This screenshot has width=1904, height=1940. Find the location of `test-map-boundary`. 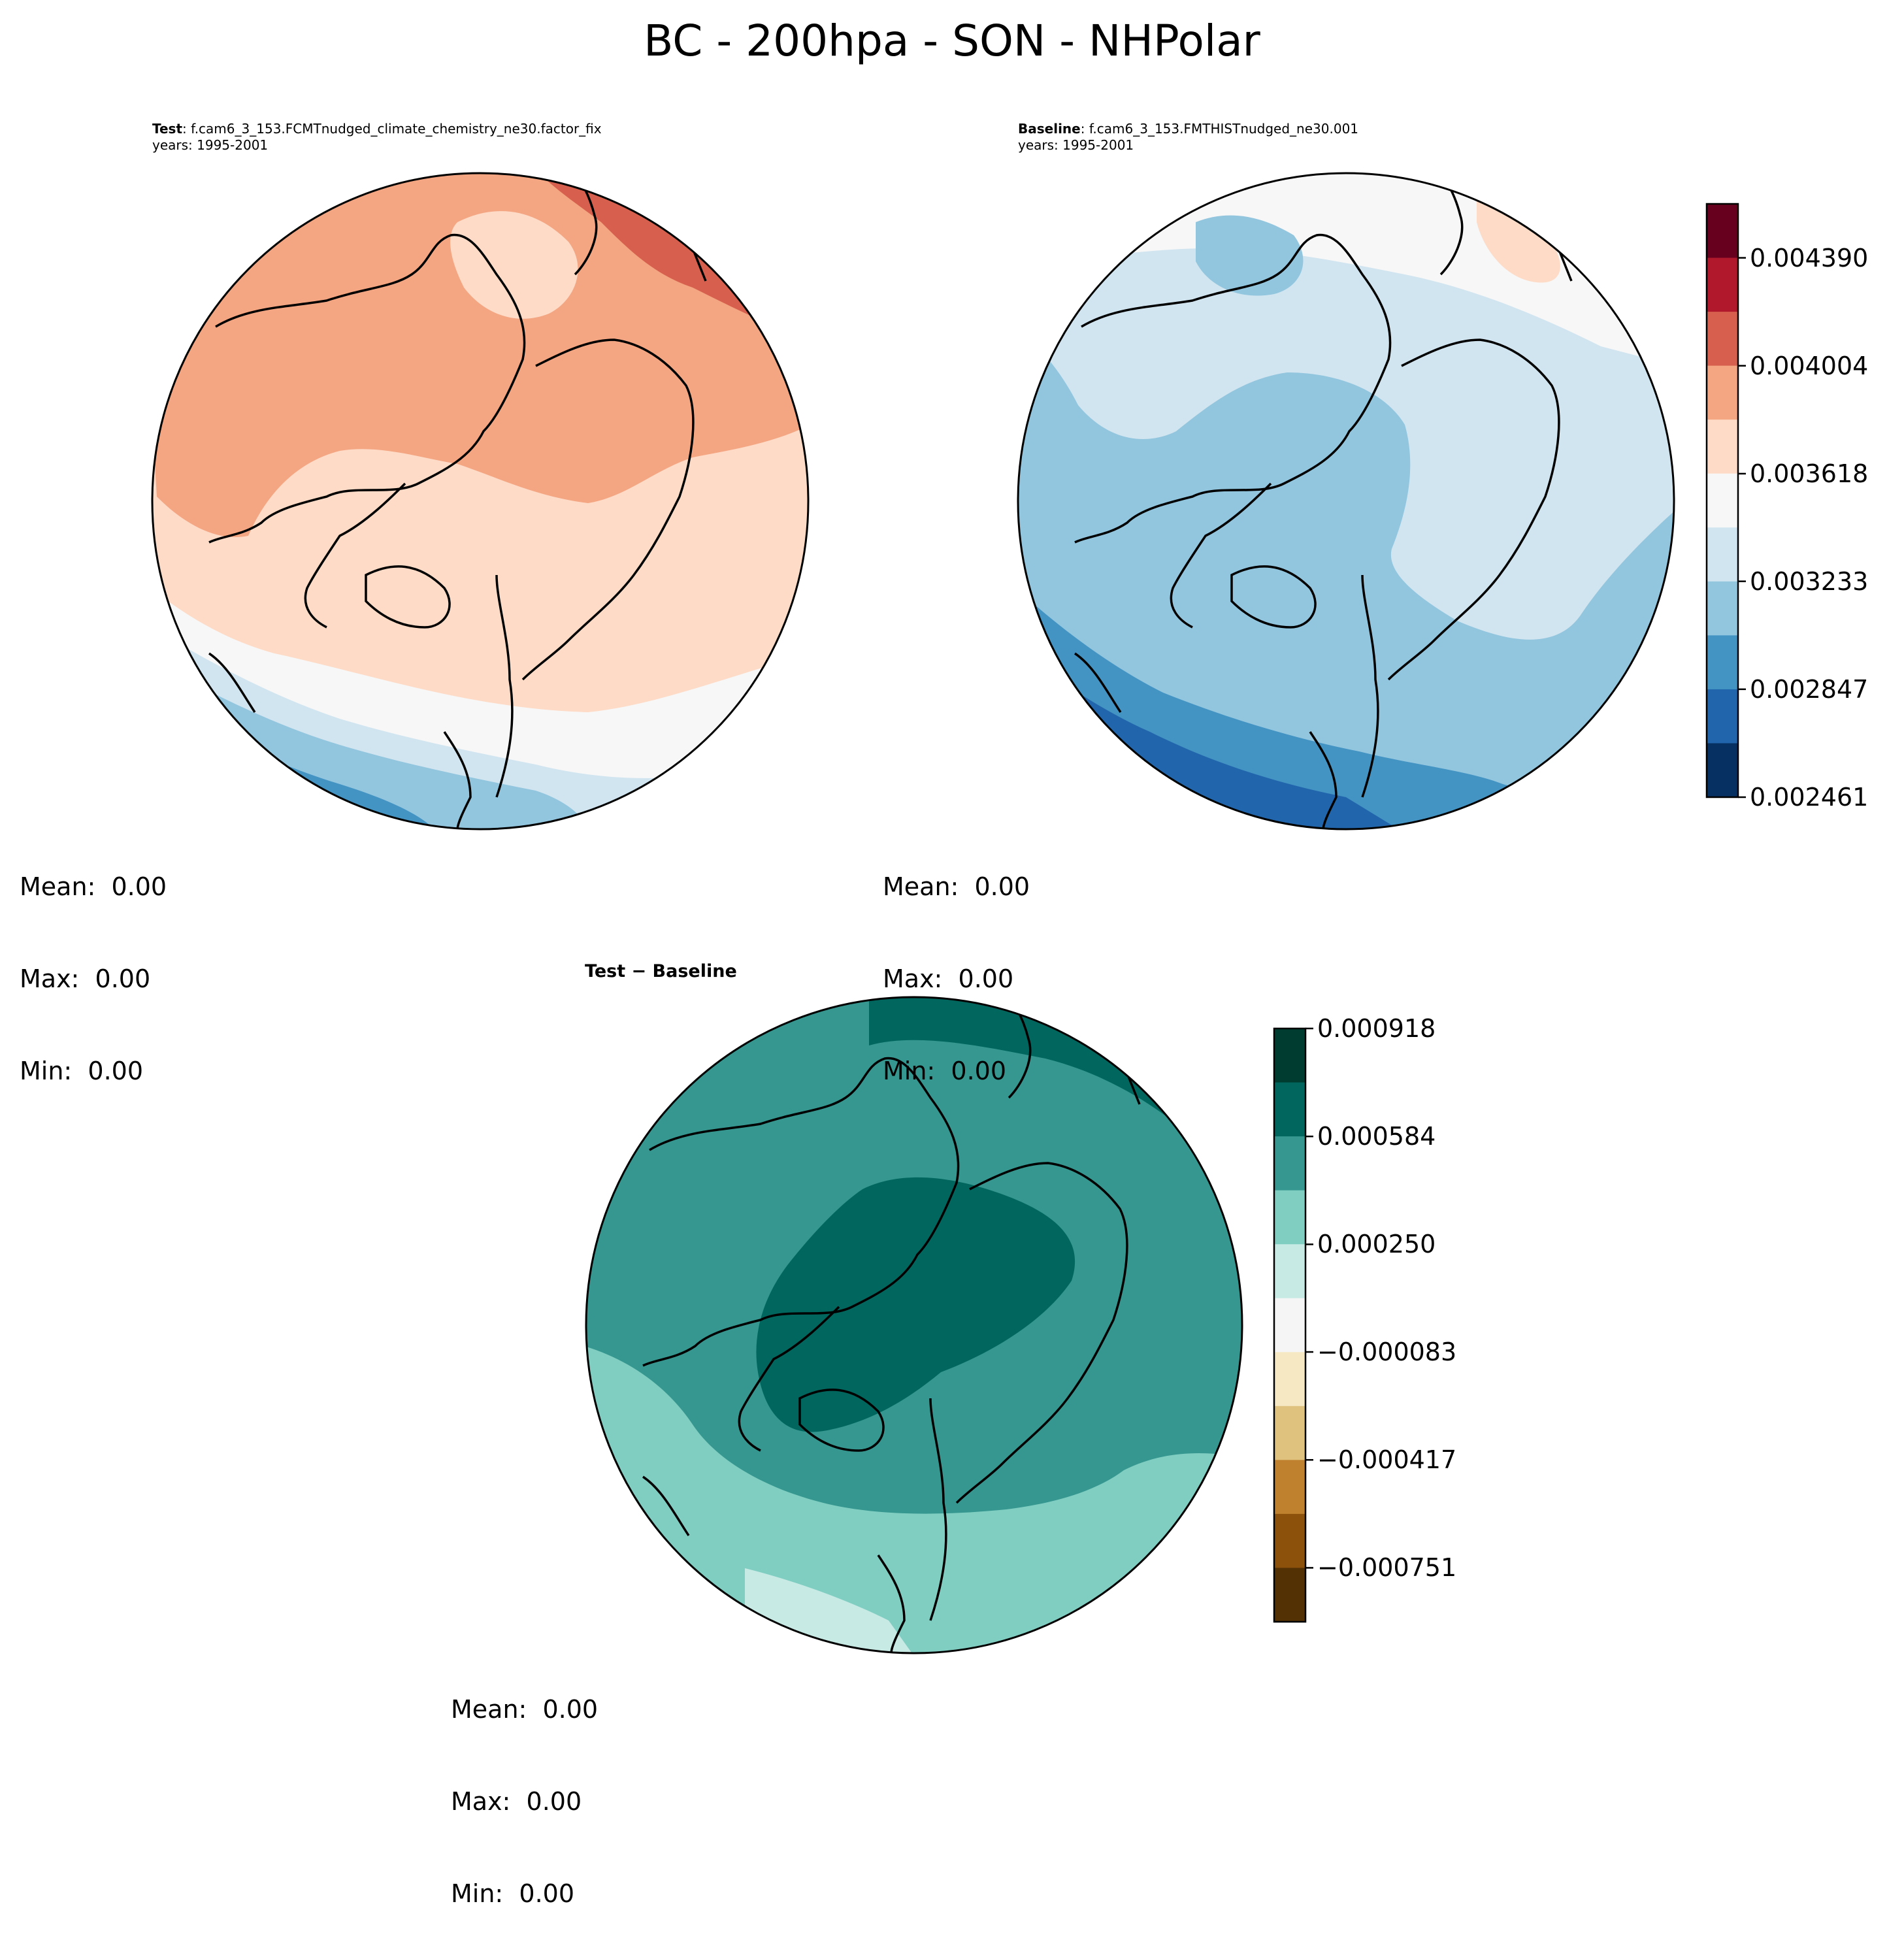

test-map-boundary is located at coordinates (480, 501).